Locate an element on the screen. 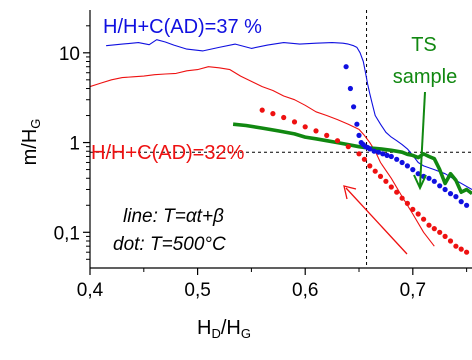  green-series-line is located at coordinates (352, 159).